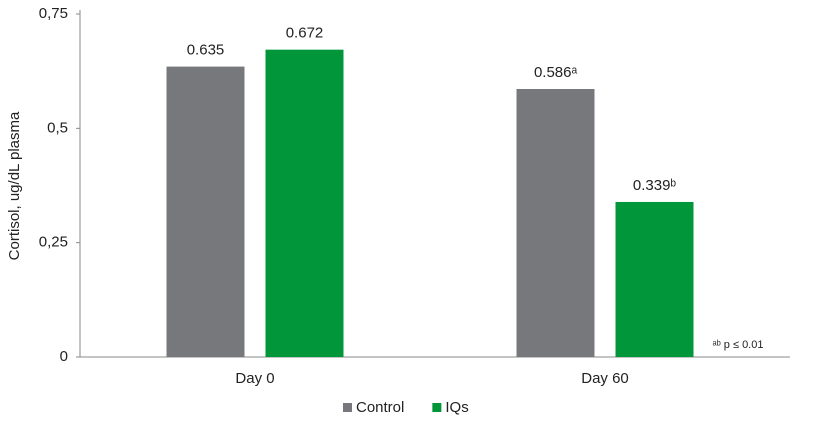 This screenshot has height=427, width=822. I want to click on data-label: 0.635, so click(206, 50).